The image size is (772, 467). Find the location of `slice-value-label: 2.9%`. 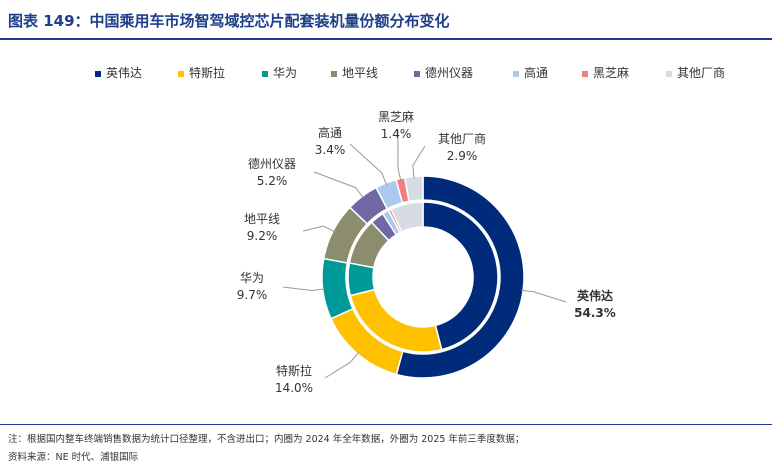

slice-value-label: 2.9% is located at coordinates (462, 156).